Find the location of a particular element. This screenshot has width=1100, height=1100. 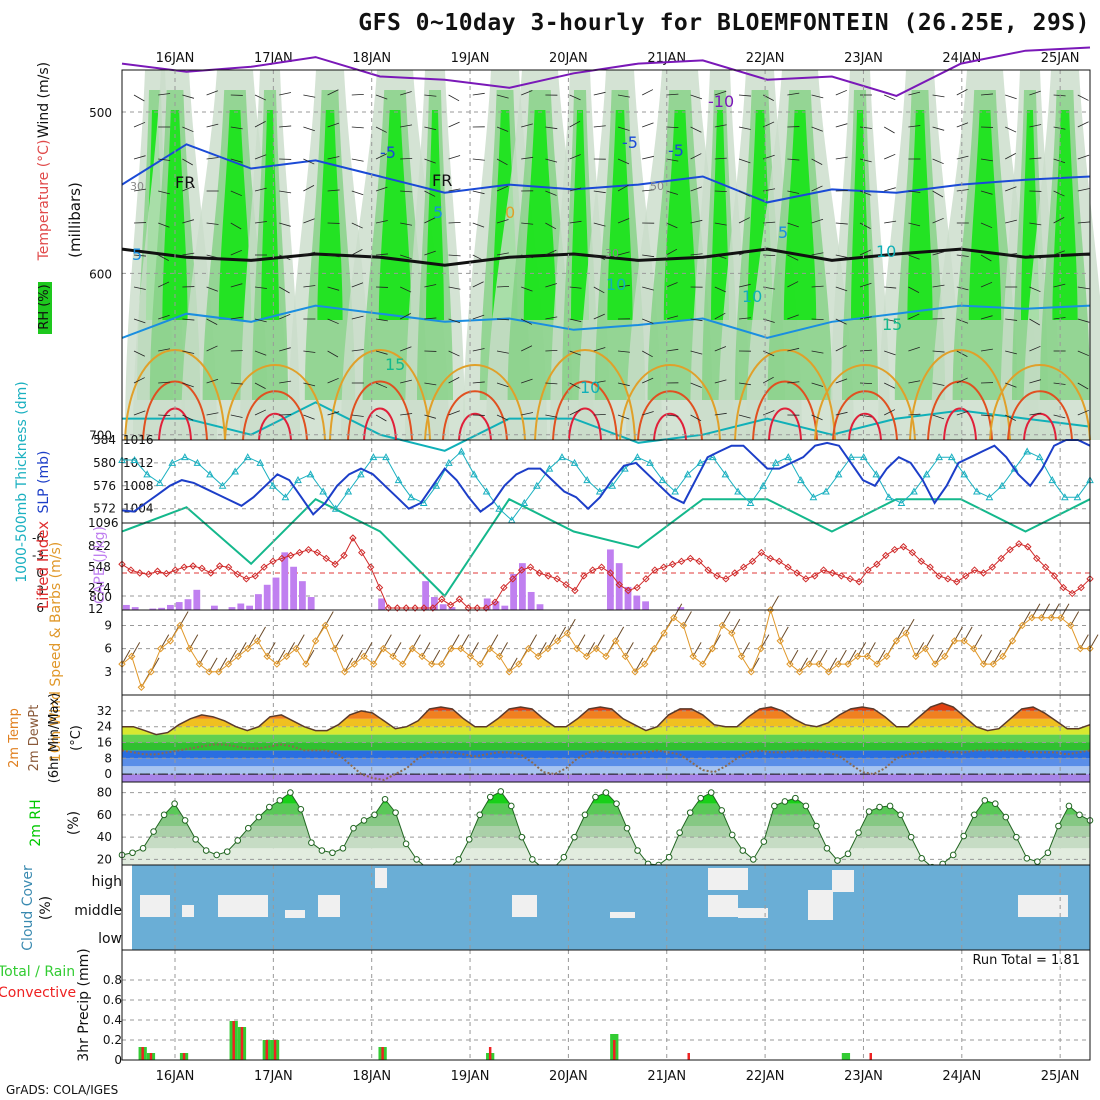

isotherm-very-hot is located at coordinates (785, 424).